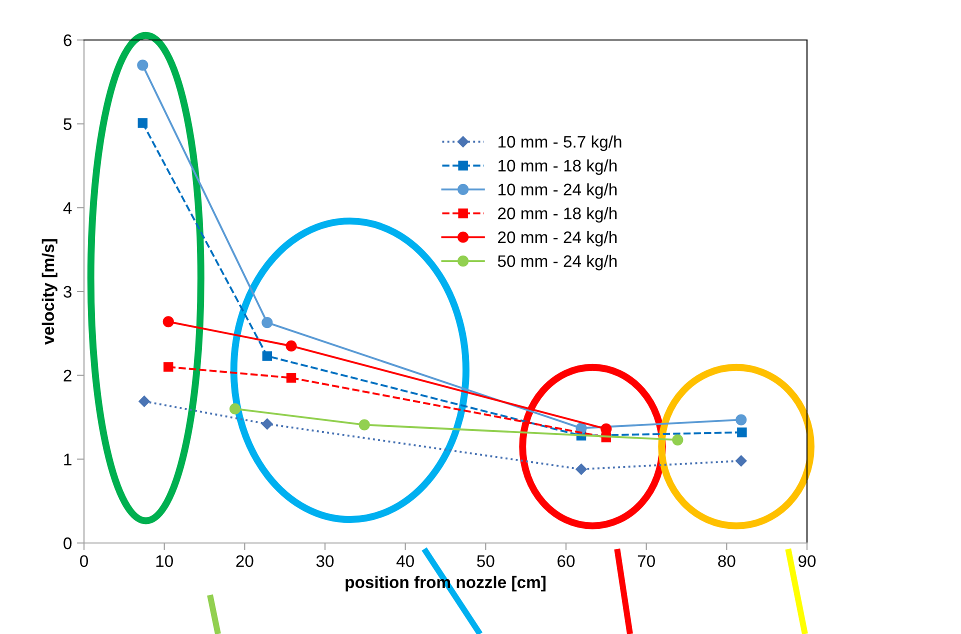 The image size is (961, 634). What do you see at coordinates (67, 208) in the screenshot?
I see `y-tick-label: 4` at bounding box center [67, 208].